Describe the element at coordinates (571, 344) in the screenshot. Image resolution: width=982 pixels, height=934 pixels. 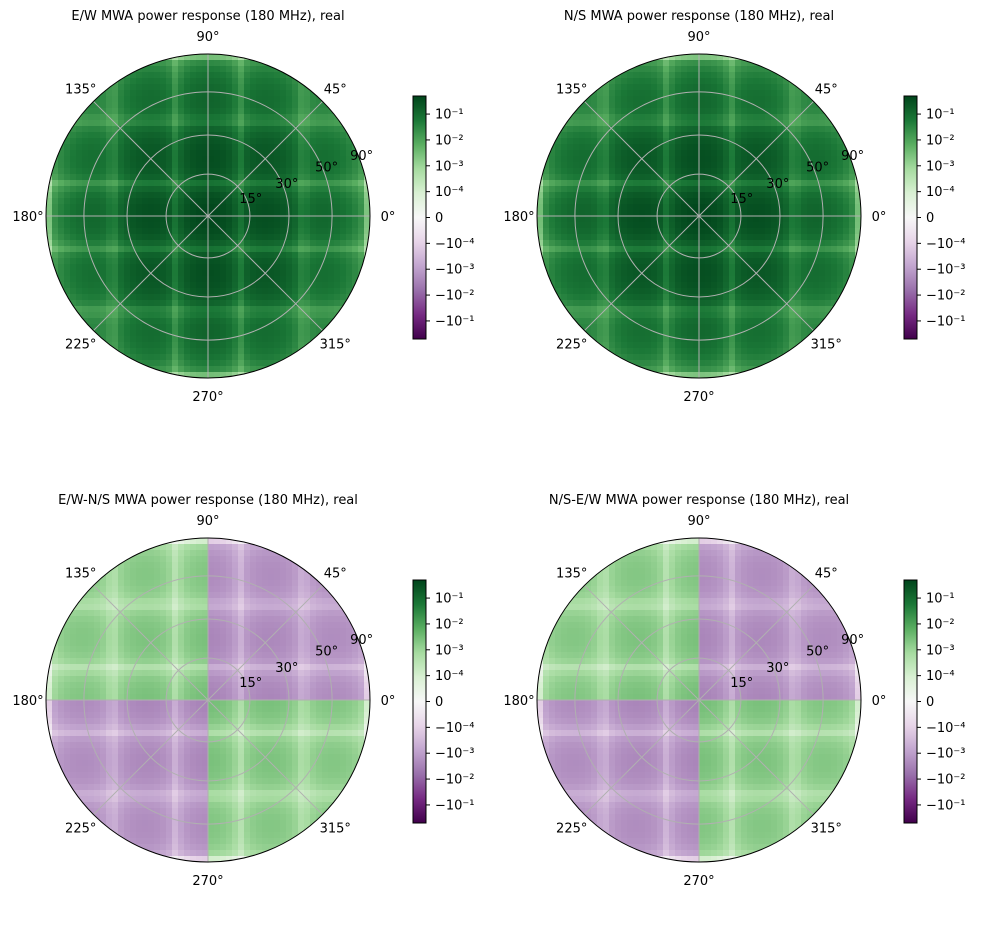
I see `angle-tick-label: 225°` at that location.